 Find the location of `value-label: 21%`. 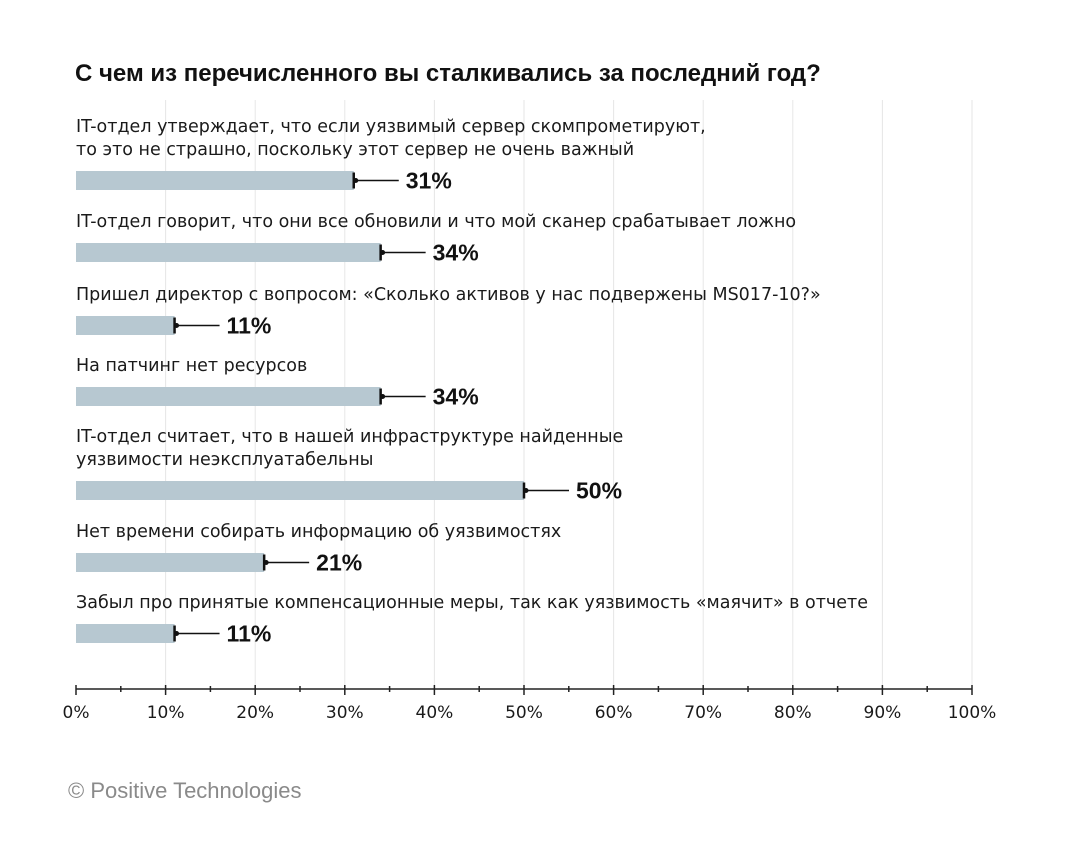

value-label: 21% is located at coordinates (339, 563).